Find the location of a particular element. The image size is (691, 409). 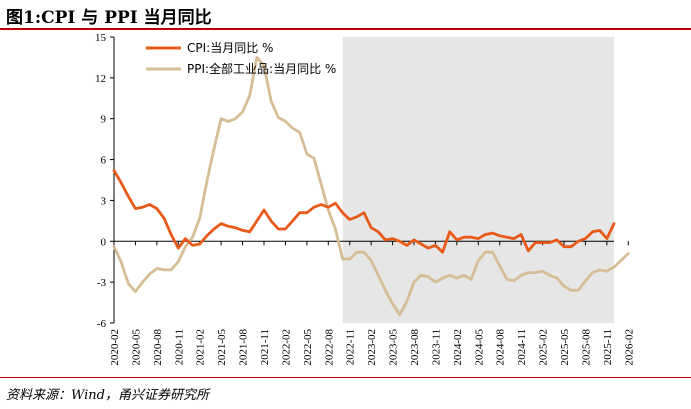

x-tick-label: 2023-08 is located at coordinates (415, 347).